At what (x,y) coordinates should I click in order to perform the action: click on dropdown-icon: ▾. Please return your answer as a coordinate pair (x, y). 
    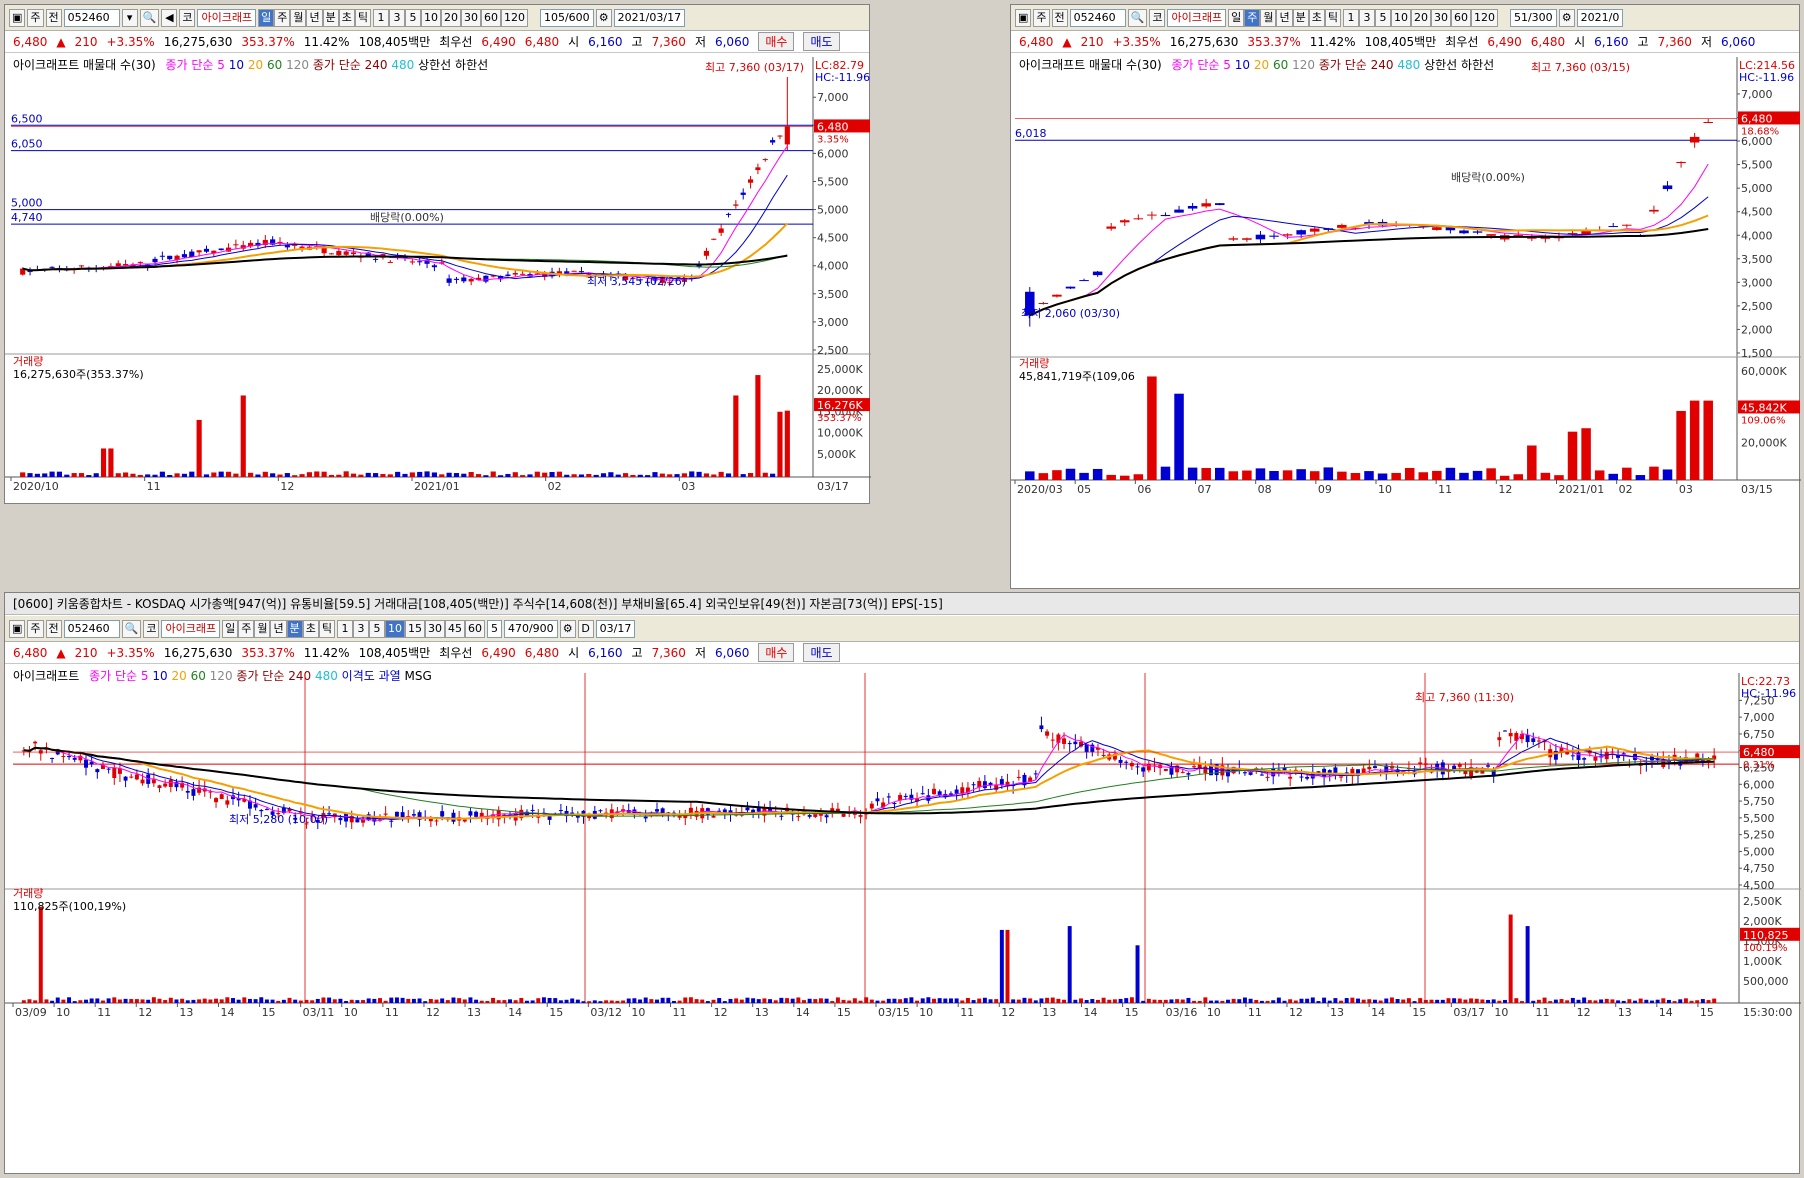
    Looking at the image, I should click on (129, 17).